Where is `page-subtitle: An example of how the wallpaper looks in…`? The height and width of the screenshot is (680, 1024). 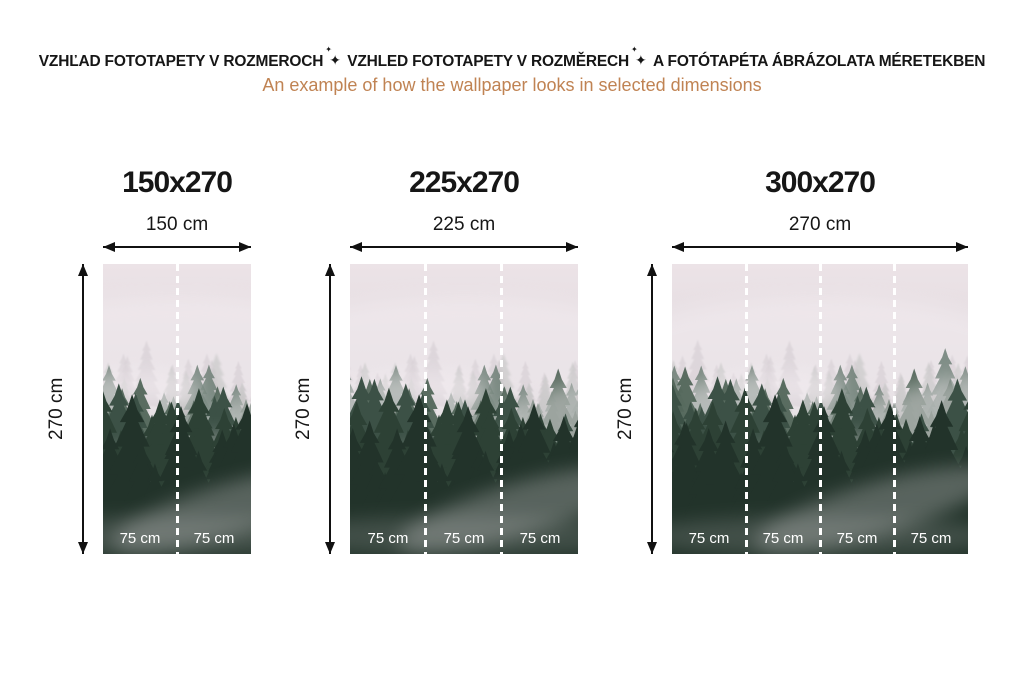
page-subtitle: An example of how the wallpaper looks in… is located at coordinates (512, 85).